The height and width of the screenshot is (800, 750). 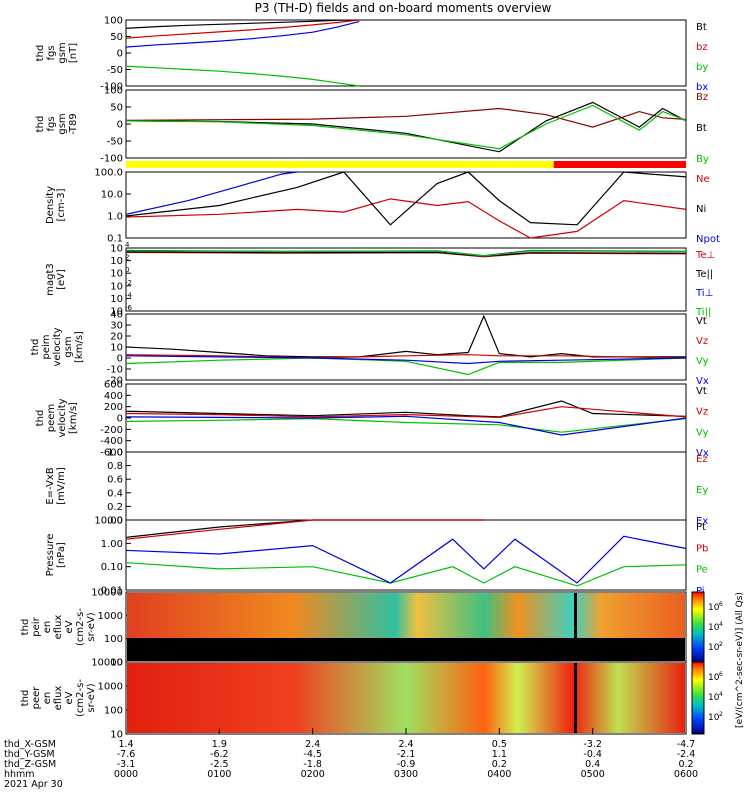 What do you see at coordinates (73, 53) in the screenshot?
I see `y-axis-label: [nT]` at bounding box center [73, 53].